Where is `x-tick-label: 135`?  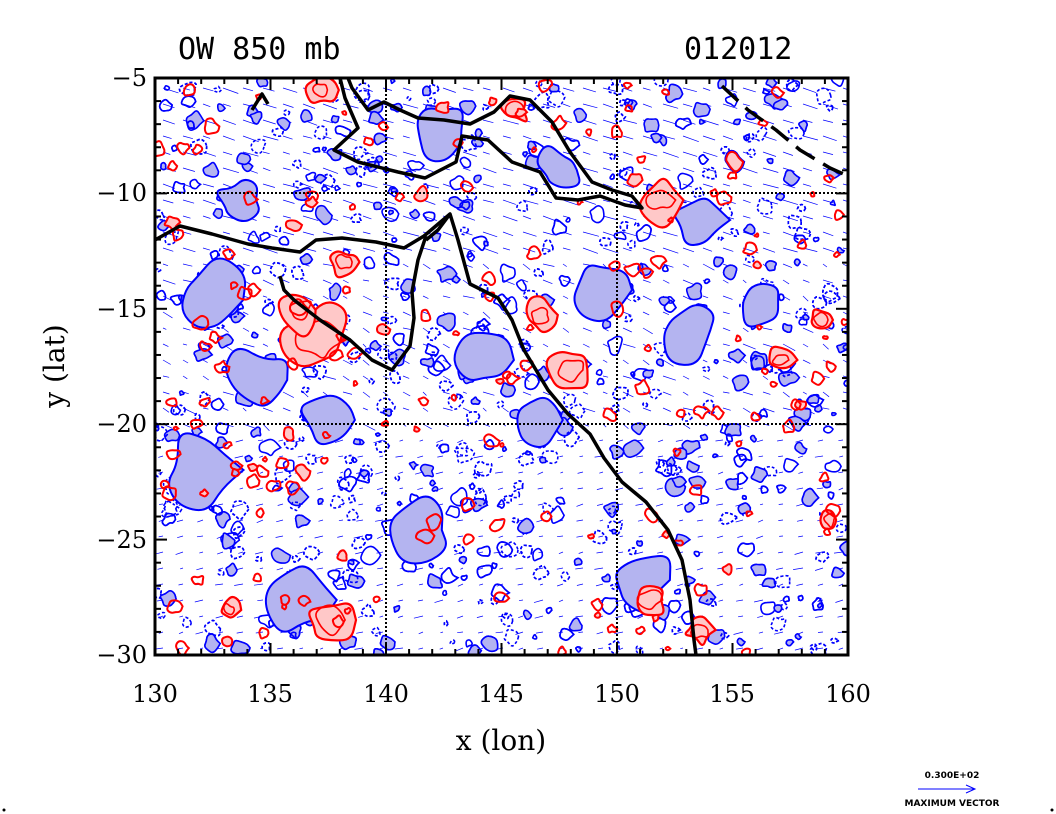 x-tick-label: 135 is located at coordinates (270, 694).